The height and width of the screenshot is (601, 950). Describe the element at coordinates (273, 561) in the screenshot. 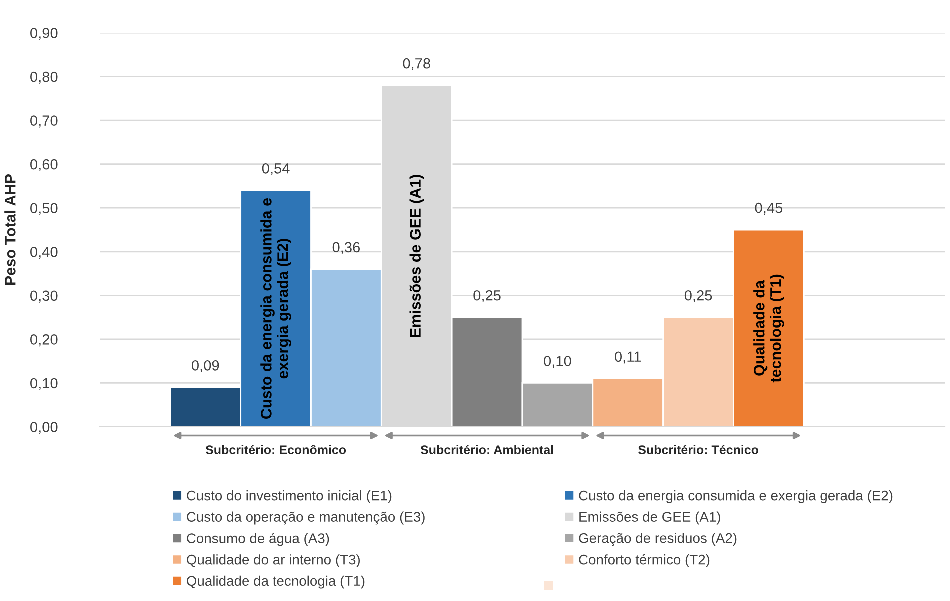

I see `legend-label: Qualidade do ar interno (T3)` at that location.